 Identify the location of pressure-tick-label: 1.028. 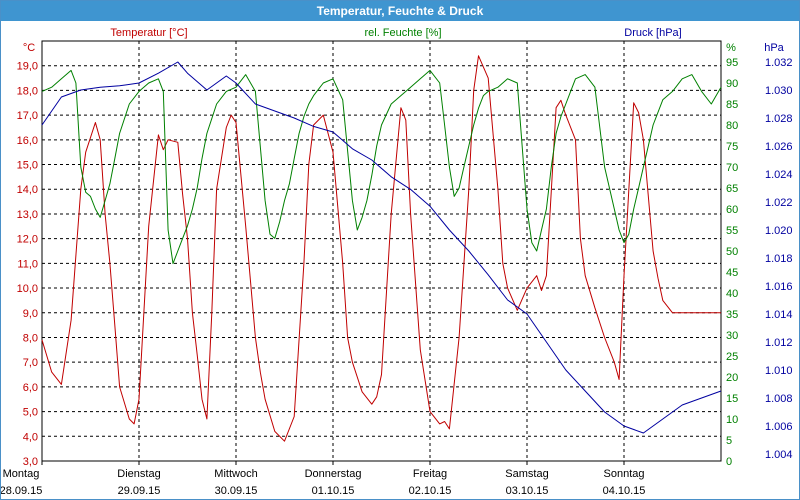
(779, 119).